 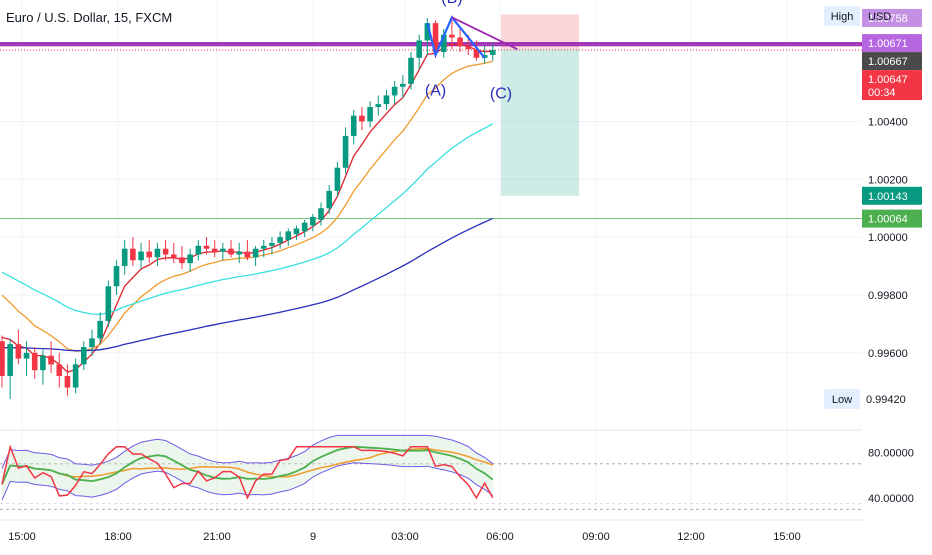 What do you see at coordinates (888, 62) in the screenshot?
I see `price-tag-value: 1.00667` at bounding box center [888, 62].